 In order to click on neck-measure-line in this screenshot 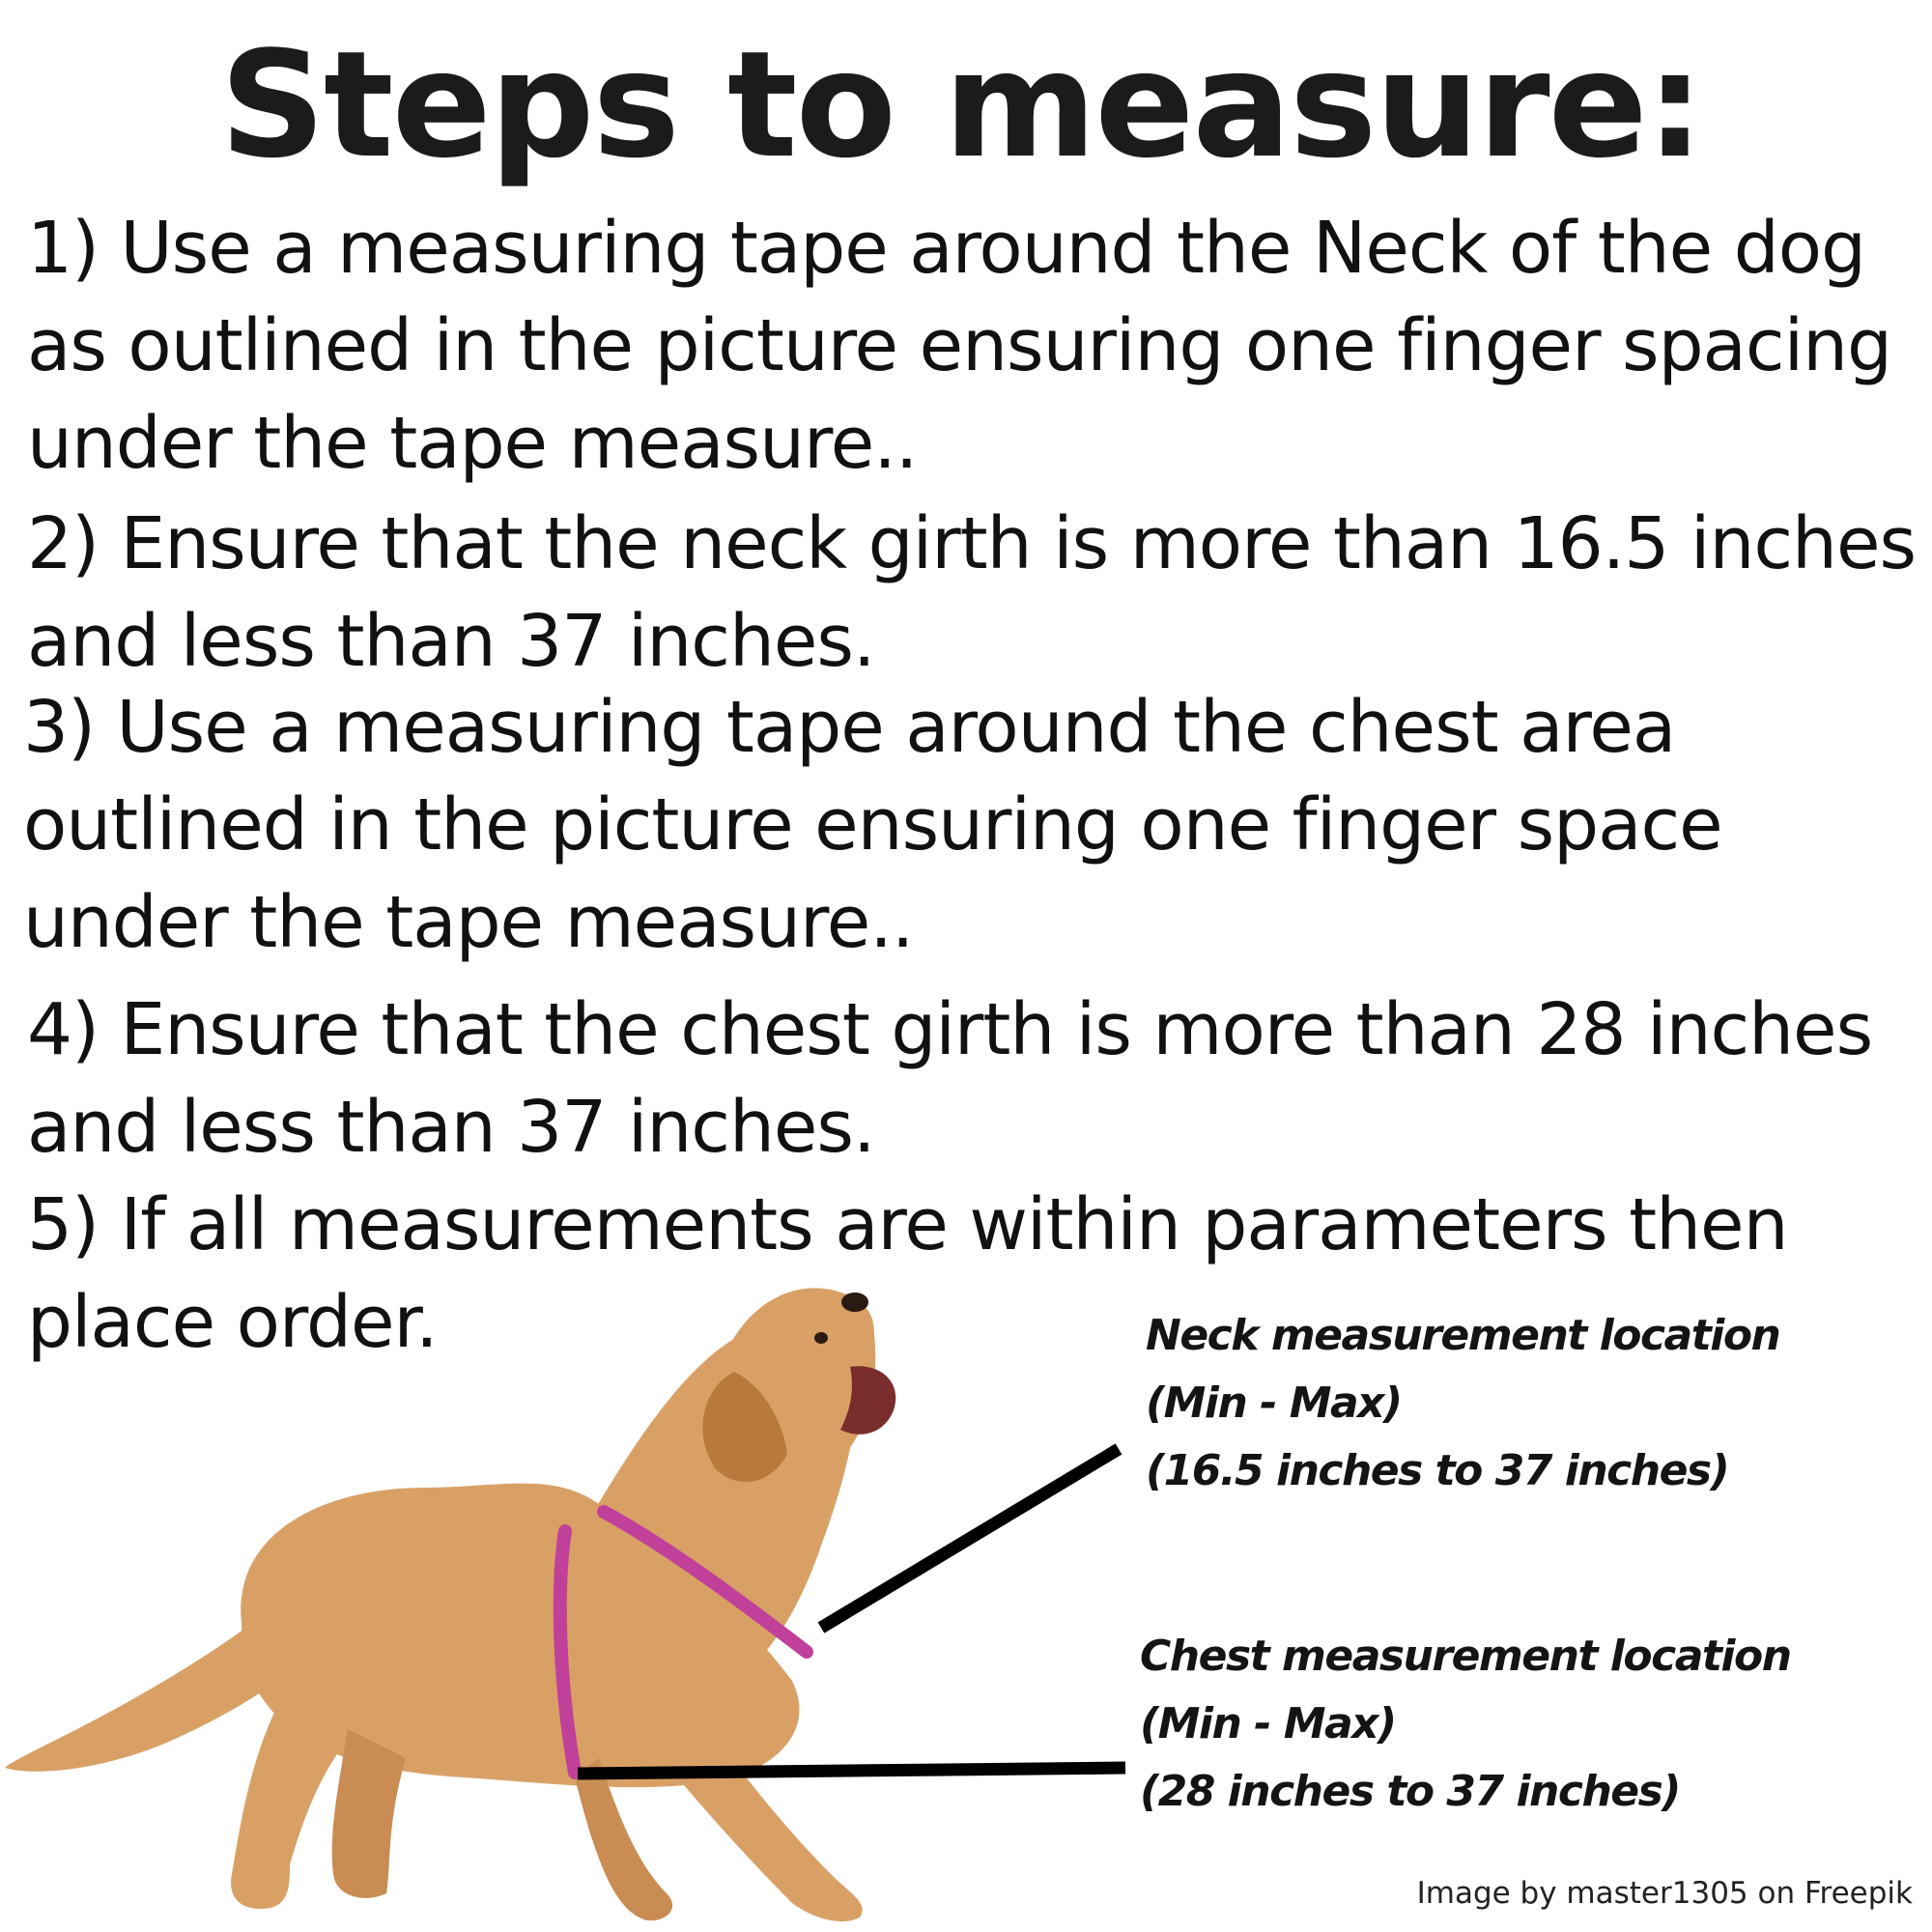, I will do `click(705, 1582)`.